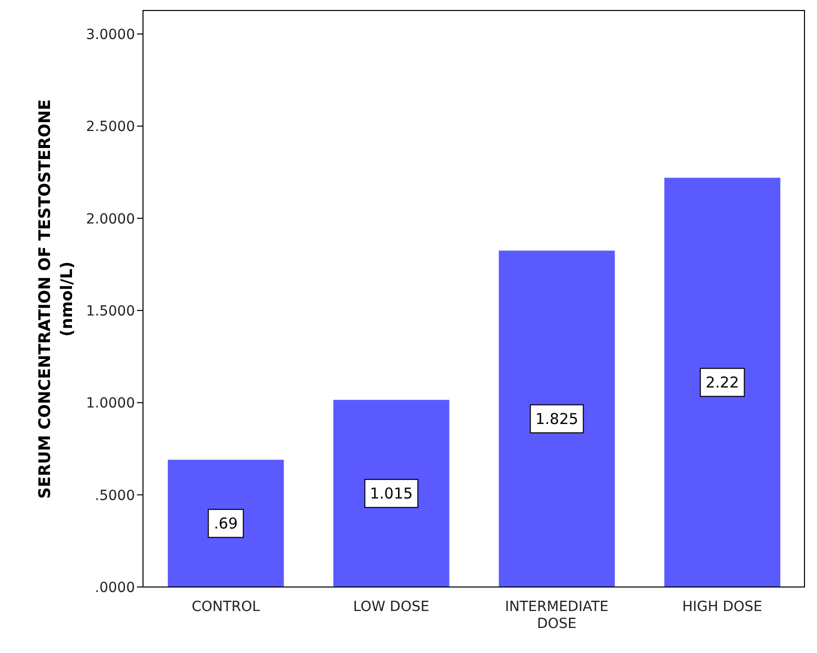  I want to click on data-label: 1.825, so click(556, 419).